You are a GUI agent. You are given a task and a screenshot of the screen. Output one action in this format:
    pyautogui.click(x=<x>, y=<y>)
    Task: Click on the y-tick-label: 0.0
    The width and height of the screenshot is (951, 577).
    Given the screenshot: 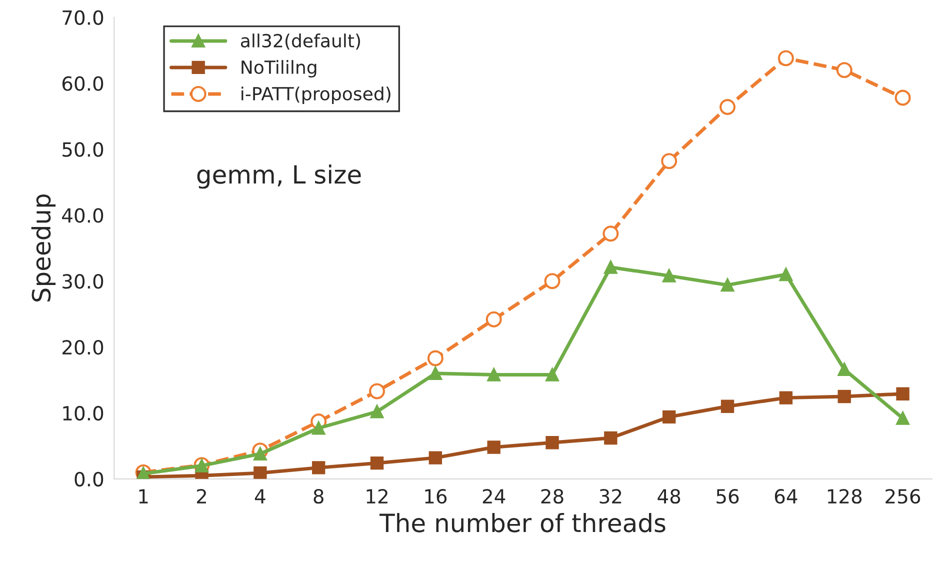 What is the action you would take?
    pyautogui.click(x=89, y=479)
    